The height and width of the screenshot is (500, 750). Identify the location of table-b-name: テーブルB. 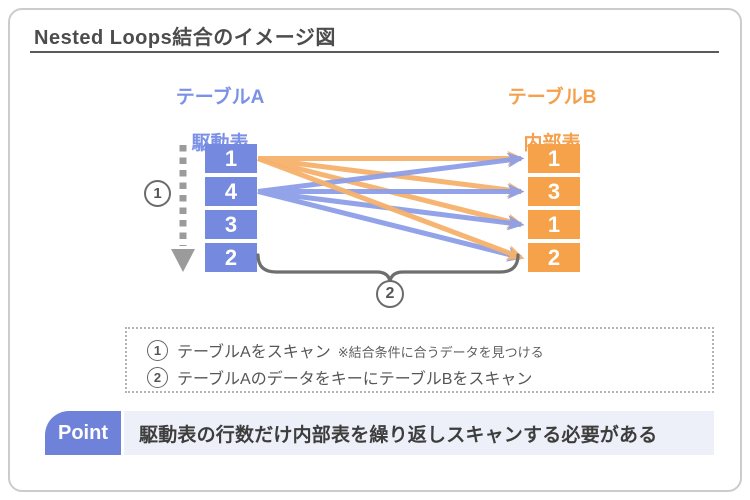
(552, 97).